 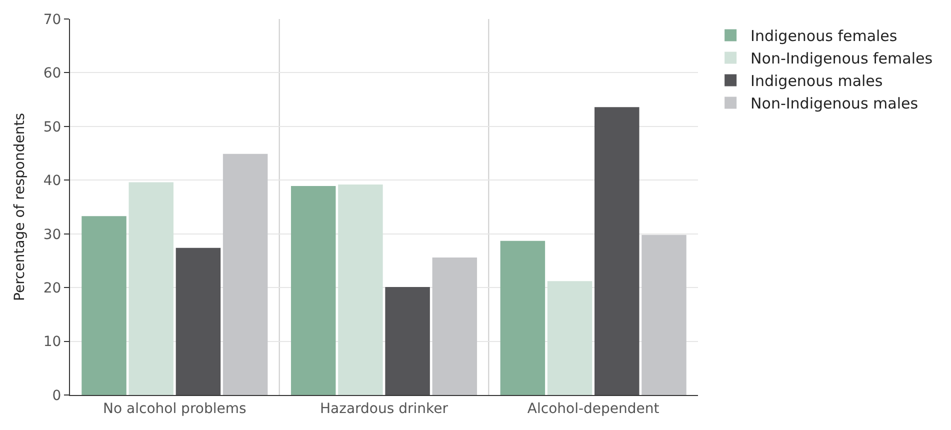 I want to click on x-tick-label: No alcohol problems, so click(x=174, y=408).